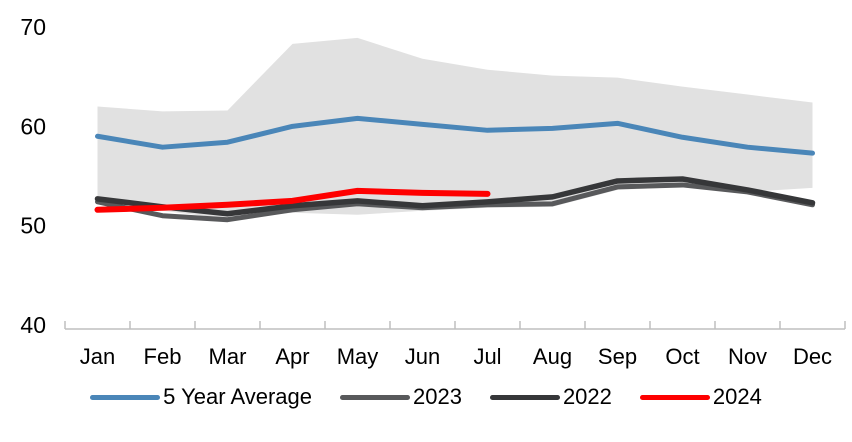  What do you see at coordinates (812, 356) in the screenshot?
I see `x-tick-label: Dec` at bounding box center [812, 356].